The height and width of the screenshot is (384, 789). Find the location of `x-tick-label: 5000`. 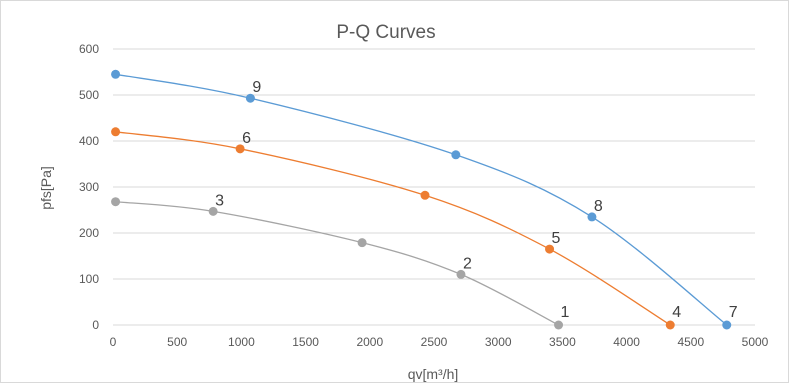

x-tick-label: 5000 is located at coordinates (755, 342).